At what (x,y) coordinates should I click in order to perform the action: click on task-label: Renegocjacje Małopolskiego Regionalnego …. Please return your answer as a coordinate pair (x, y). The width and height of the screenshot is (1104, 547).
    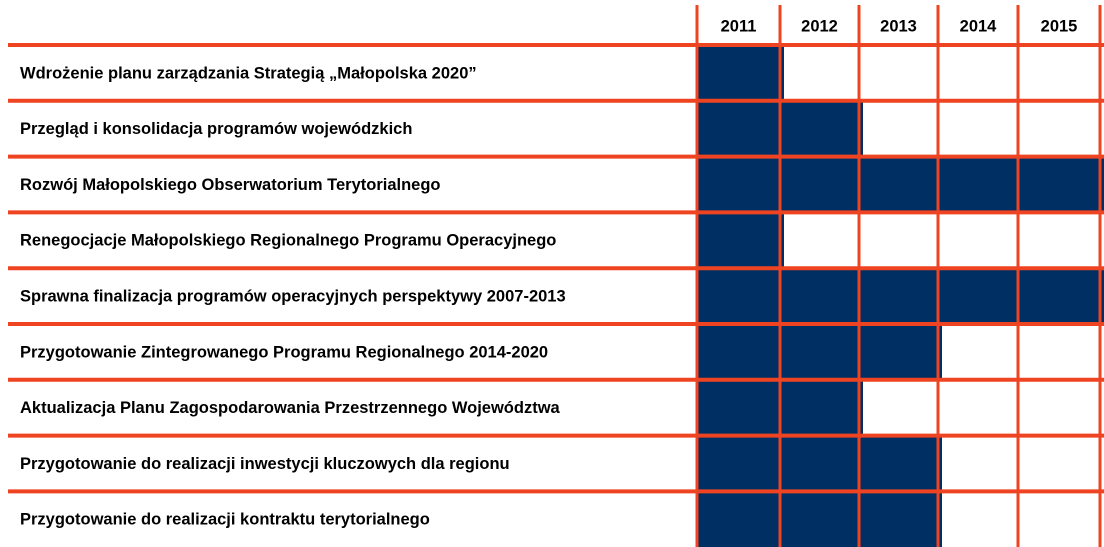
    Looking at the image, I should click on (288, 241).